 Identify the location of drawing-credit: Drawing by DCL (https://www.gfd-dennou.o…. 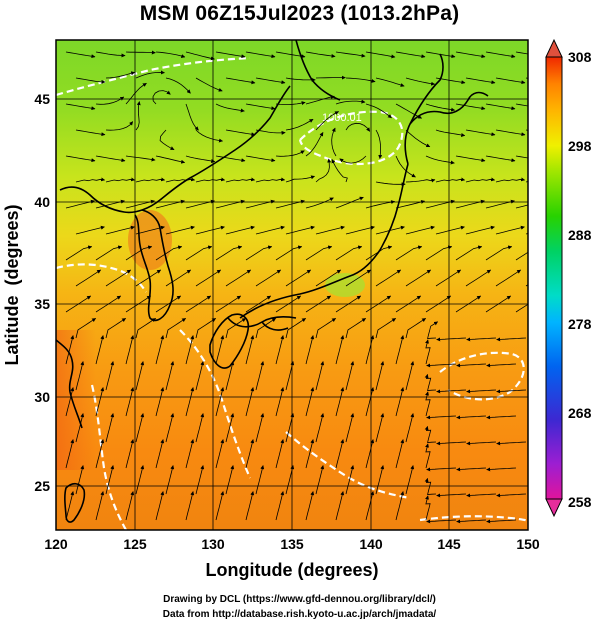
(299, 599).